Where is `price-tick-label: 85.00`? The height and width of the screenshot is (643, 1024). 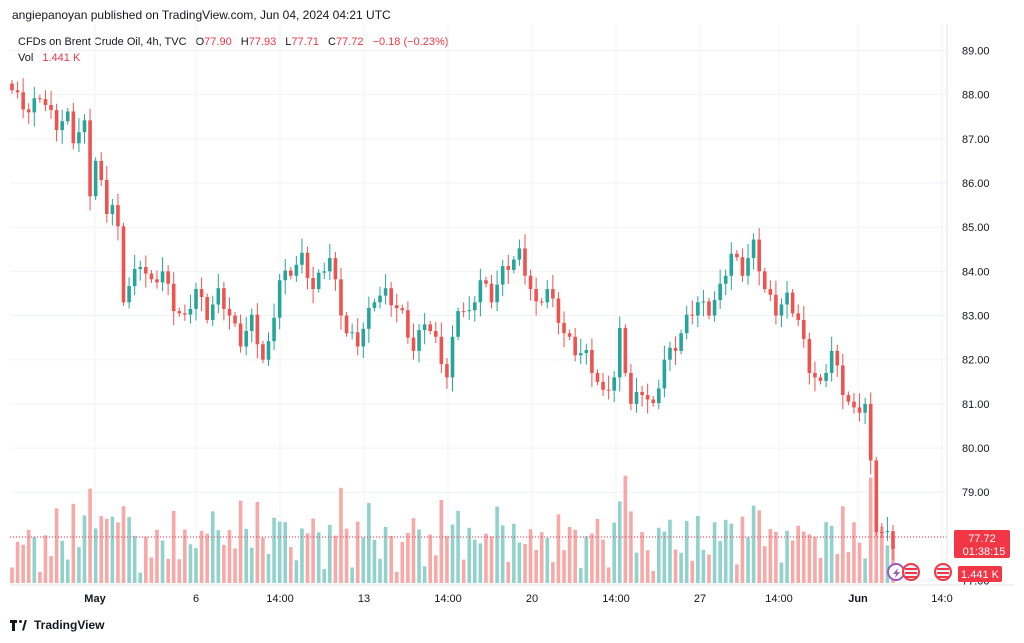
price-tick-label: 85.00 is located at coordinates (976, 228).